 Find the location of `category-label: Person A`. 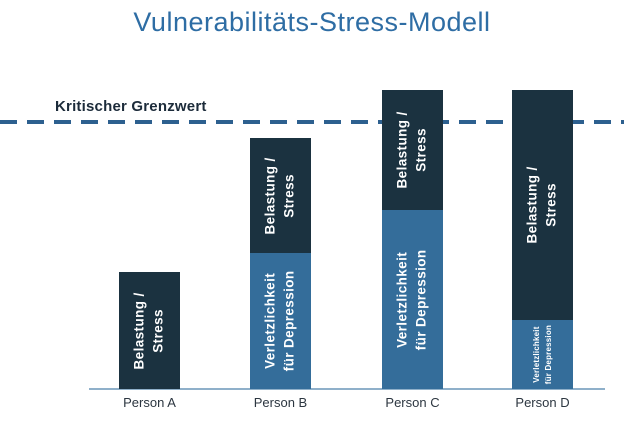

category-label: Person A is located at coordinates (149, 402).